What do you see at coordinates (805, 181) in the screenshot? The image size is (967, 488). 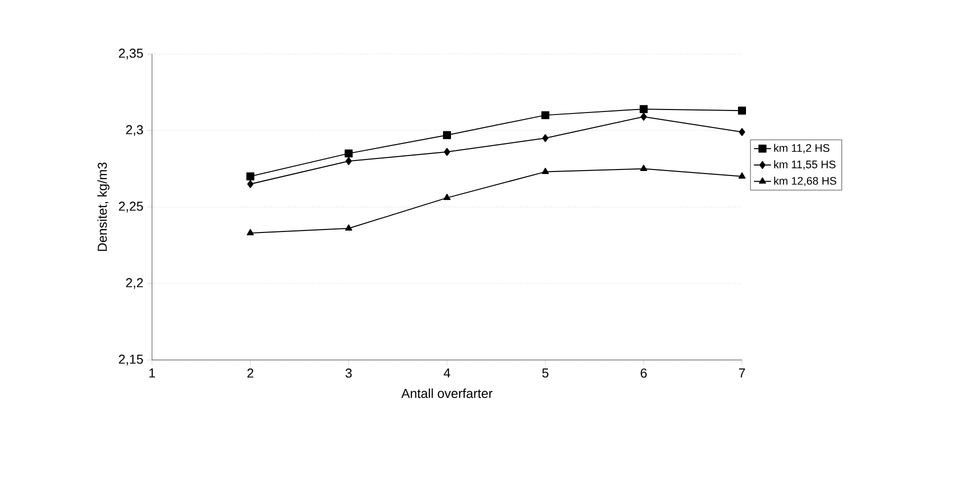 I see `legend-label: km 12,68 HS` at bounding box center [805, 181].